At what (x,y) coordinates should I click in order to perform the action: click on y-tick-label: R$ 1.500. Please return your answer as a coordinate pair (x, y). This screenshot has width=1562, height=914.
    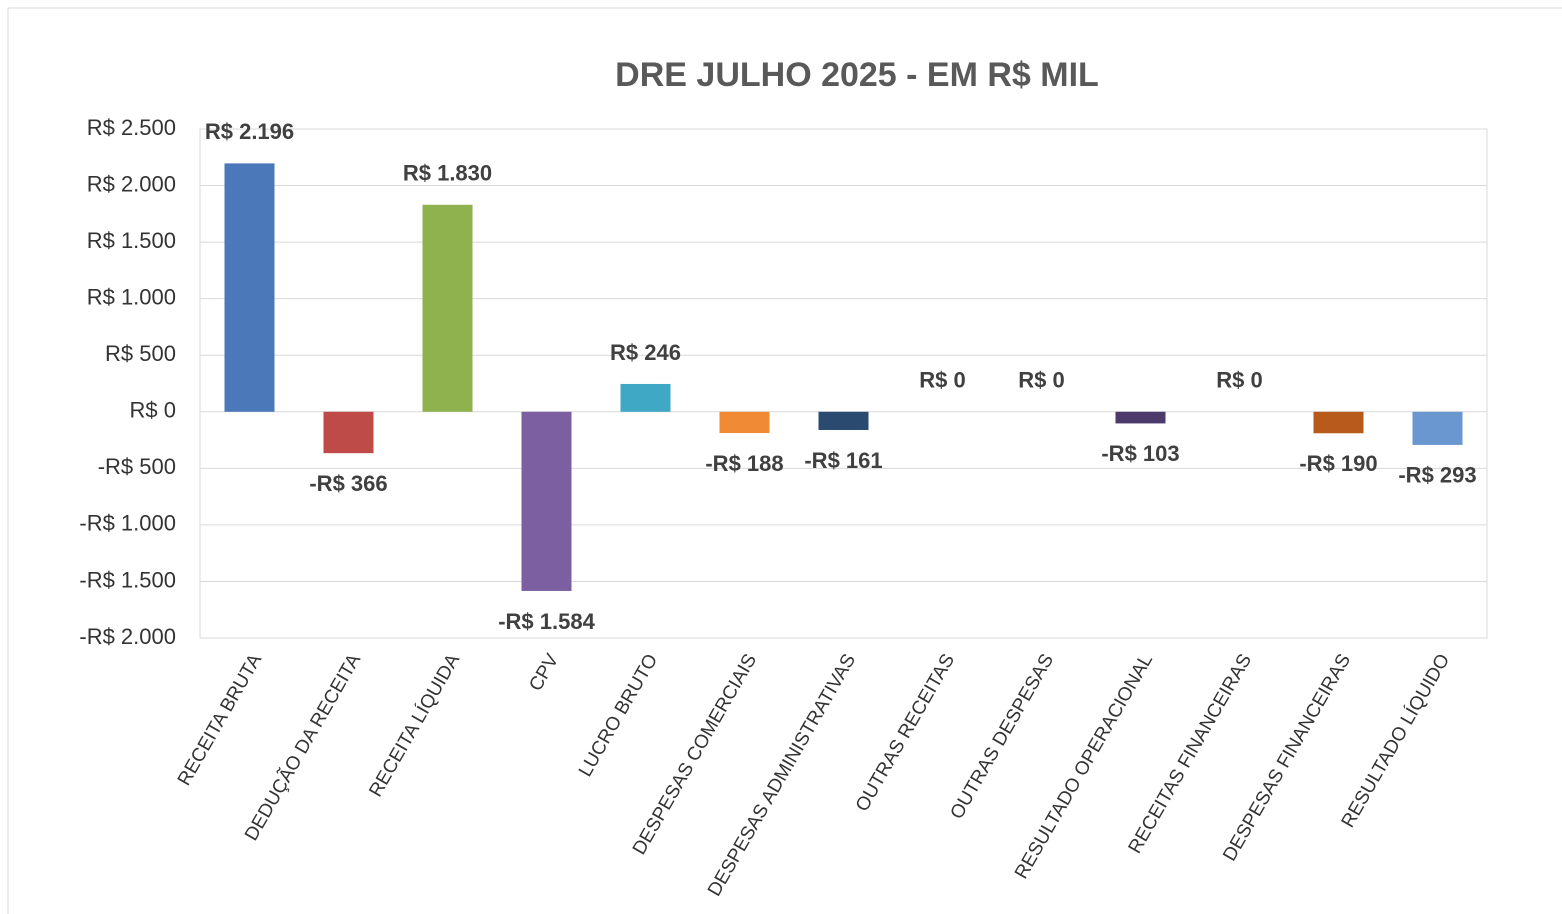
    Looking at the image, I should click on (131, 240).